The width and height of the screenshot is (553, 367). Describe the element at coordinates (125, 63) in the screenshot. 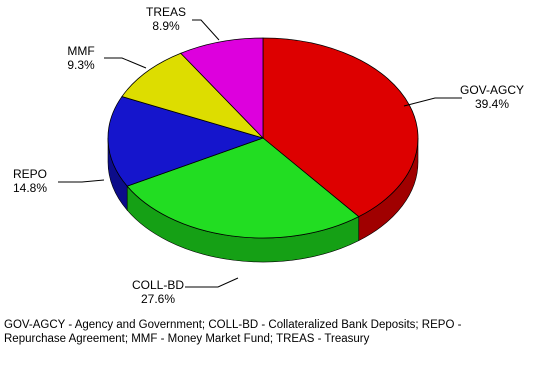

I see `leader-line-mmf` at that location.